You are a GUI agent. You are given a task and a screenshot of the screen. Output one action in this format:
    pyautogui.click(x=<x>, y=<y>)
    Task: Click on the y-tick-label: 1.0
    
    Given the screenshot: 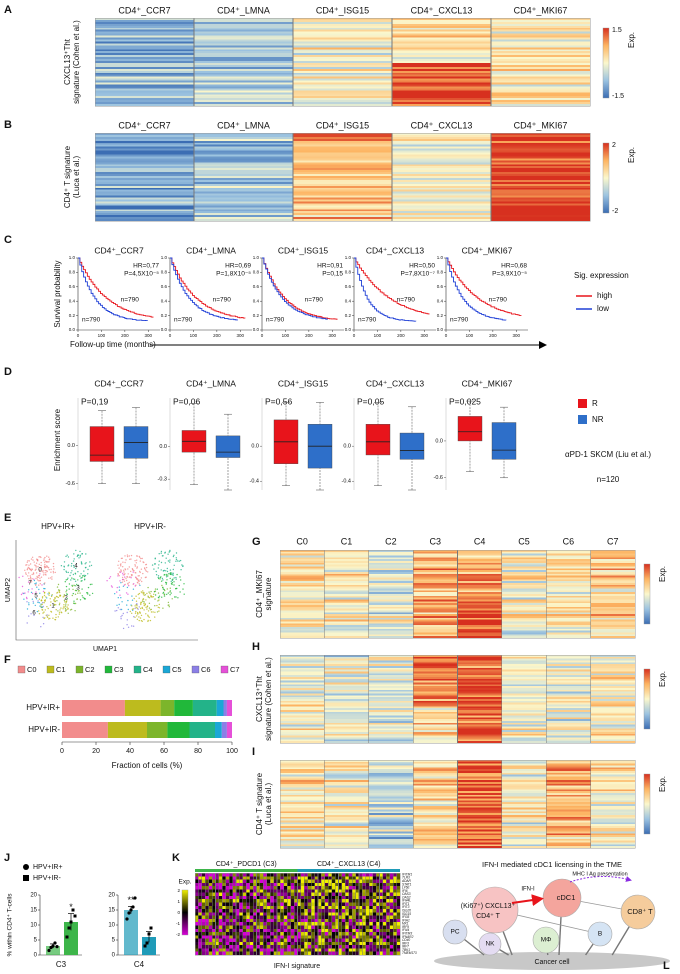 What is the action you would take?
    pyautogui.click(x=440, y=257)
    